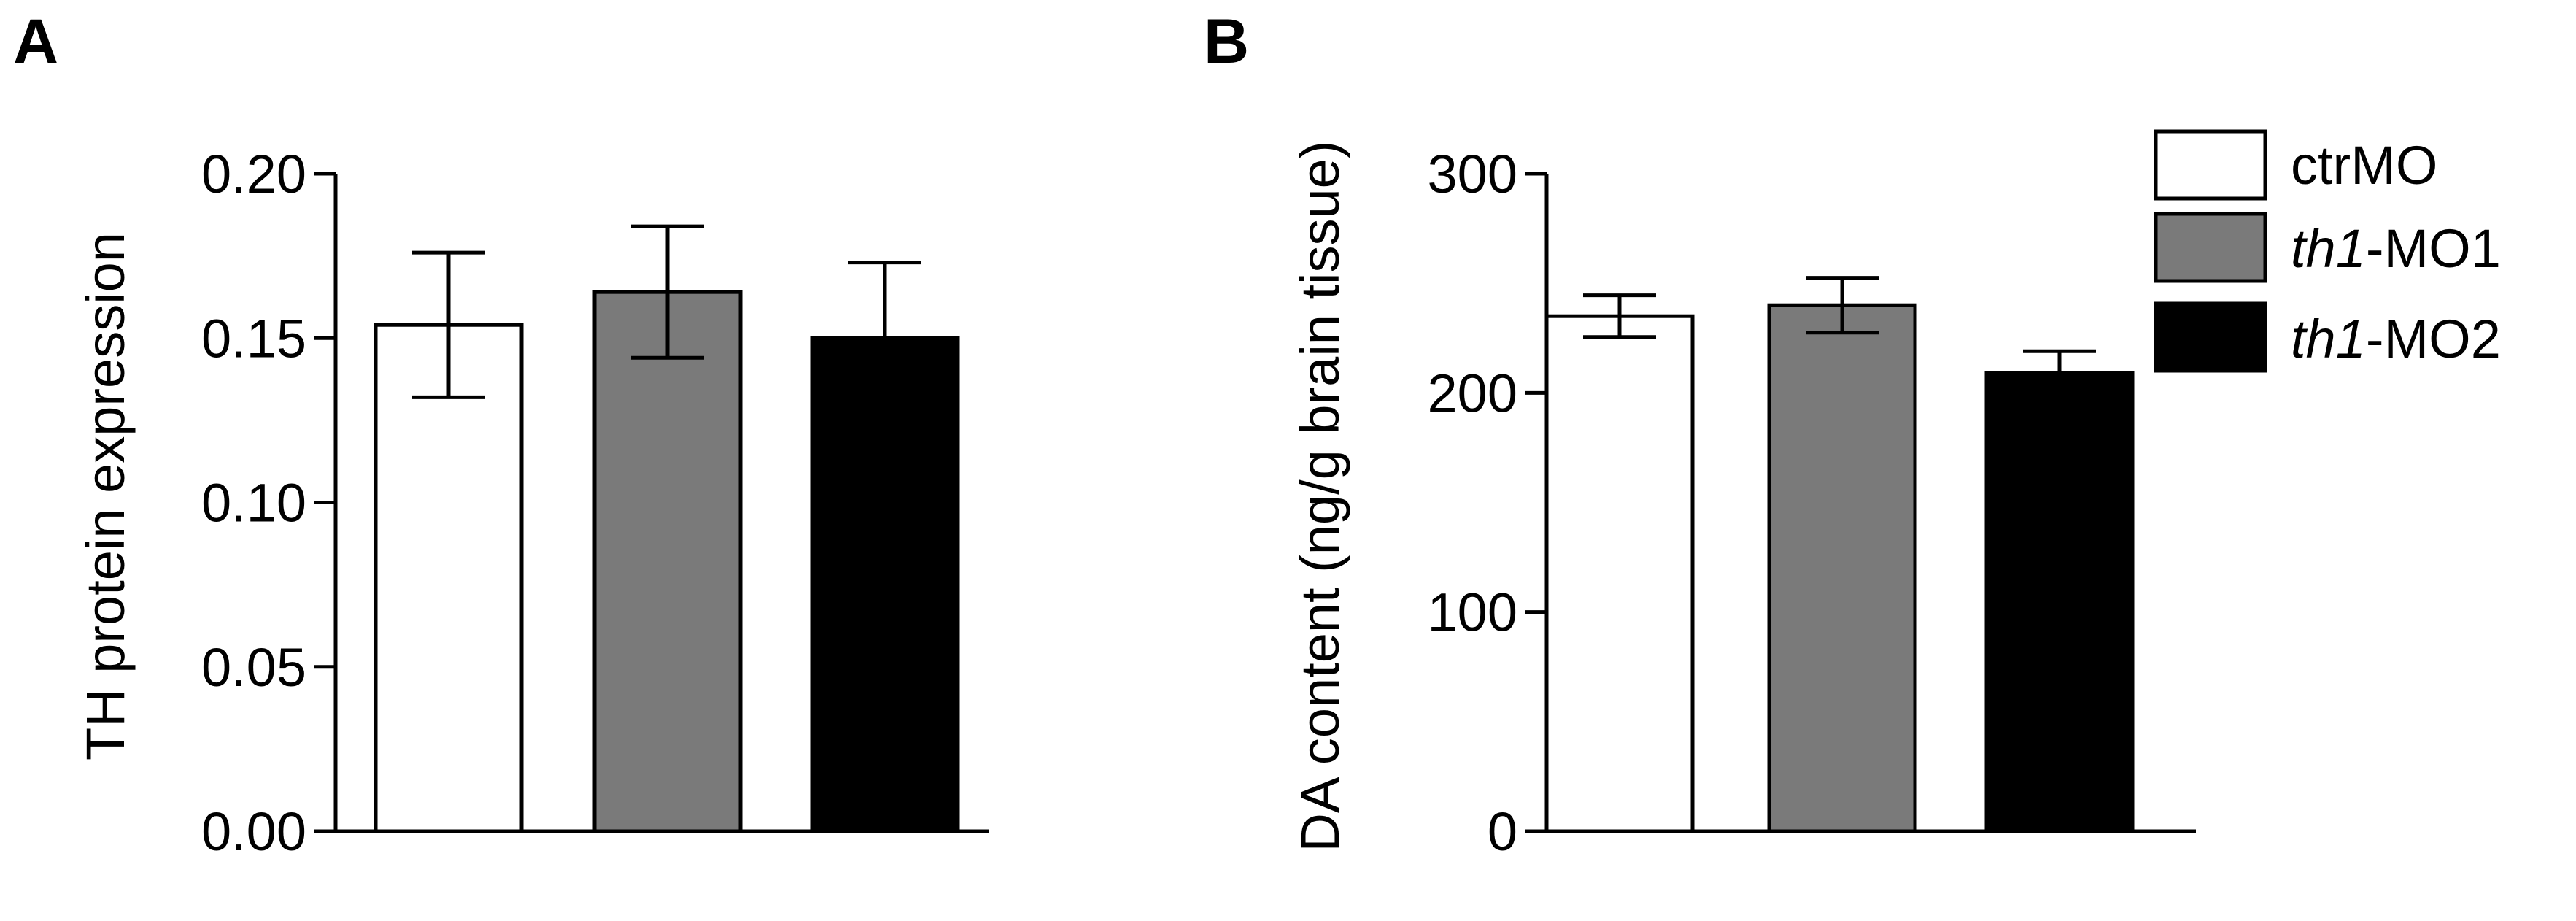  I want to click on legend-label-th1-mo1: th1-MO1, so click(2396, 248).